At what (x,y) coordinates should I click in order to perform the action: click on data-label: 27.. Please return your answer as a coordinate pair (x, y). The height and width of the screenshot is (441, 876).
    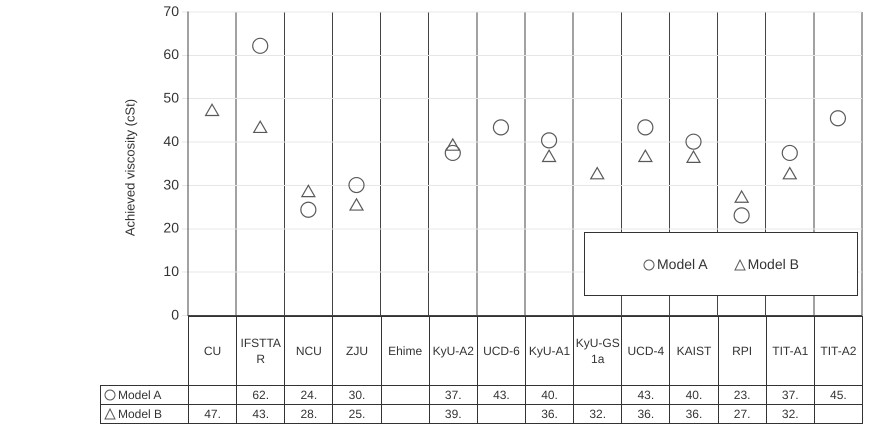
    Looking at the image, I should click on (742, 414).